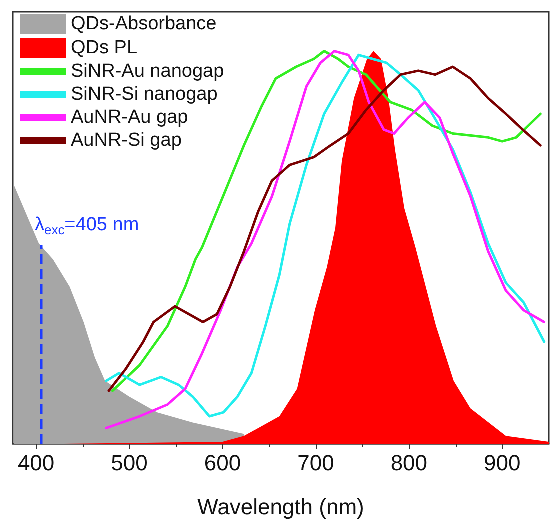  Describe the element at coordinates (104, 48) in the screenshot. I see `legend-label: QDs PL` at that location.